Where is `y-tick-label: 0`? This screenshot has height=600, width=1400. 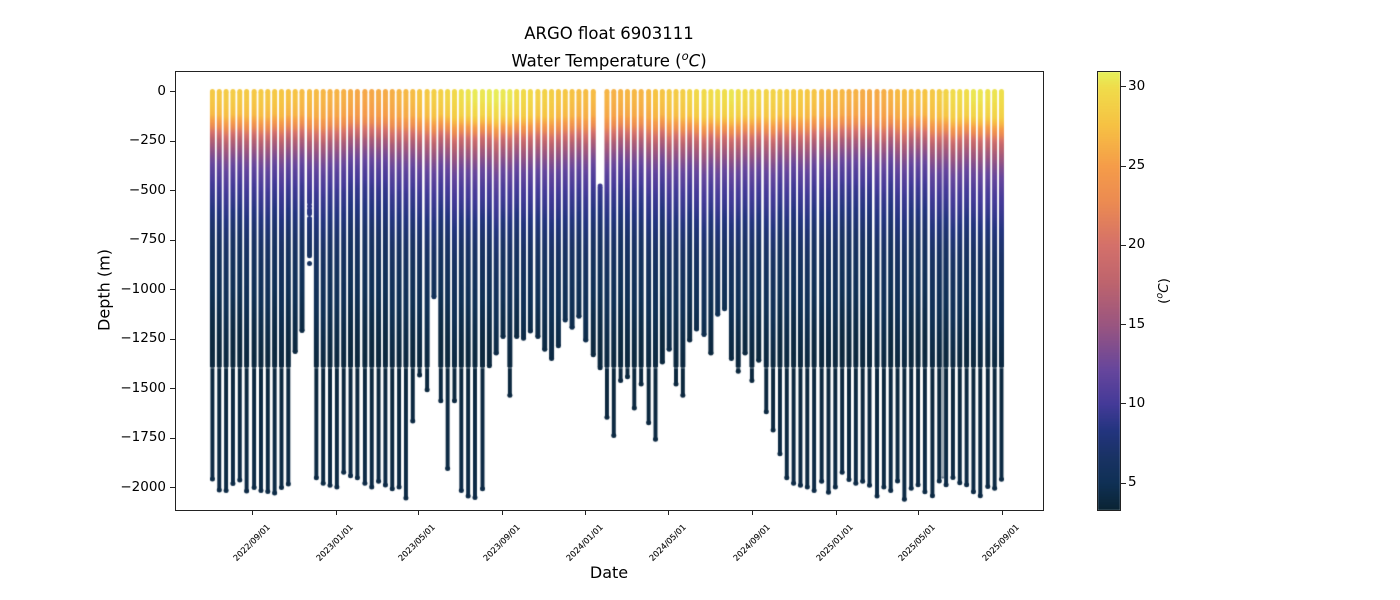
y-tick-label: 0 is located at coordinates (161, 90).